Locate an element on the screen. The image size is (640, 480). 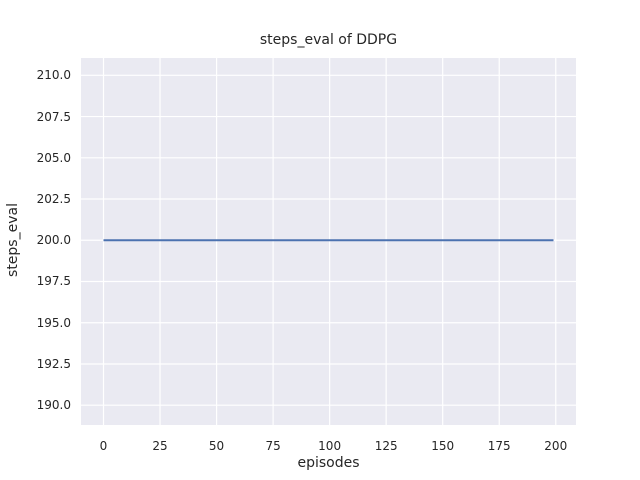
y-tick-label: 200.0 is located at coordinates (53, 240).